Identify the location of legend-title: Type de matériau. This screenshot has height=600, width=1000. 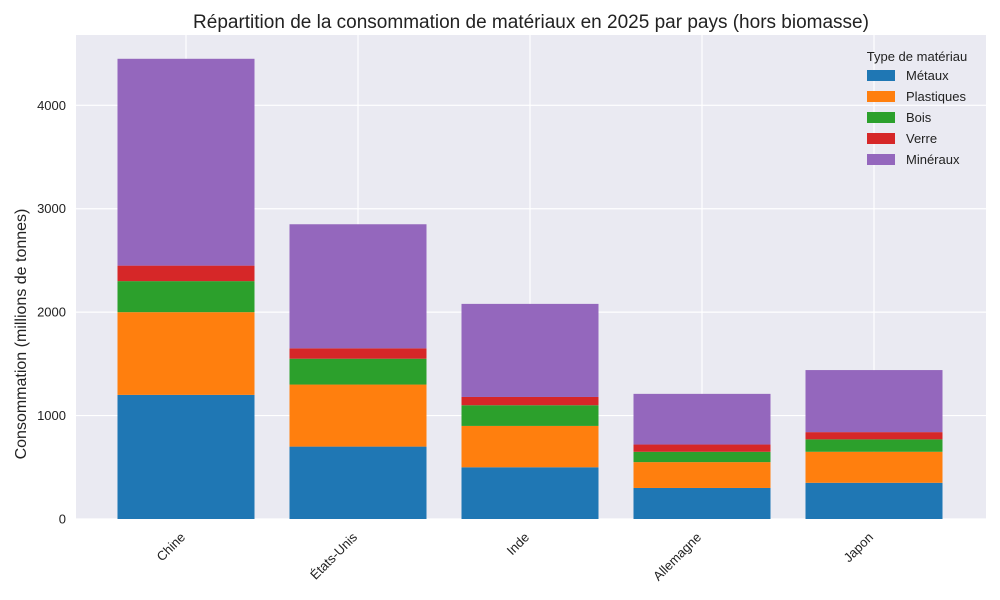
(917, 56).